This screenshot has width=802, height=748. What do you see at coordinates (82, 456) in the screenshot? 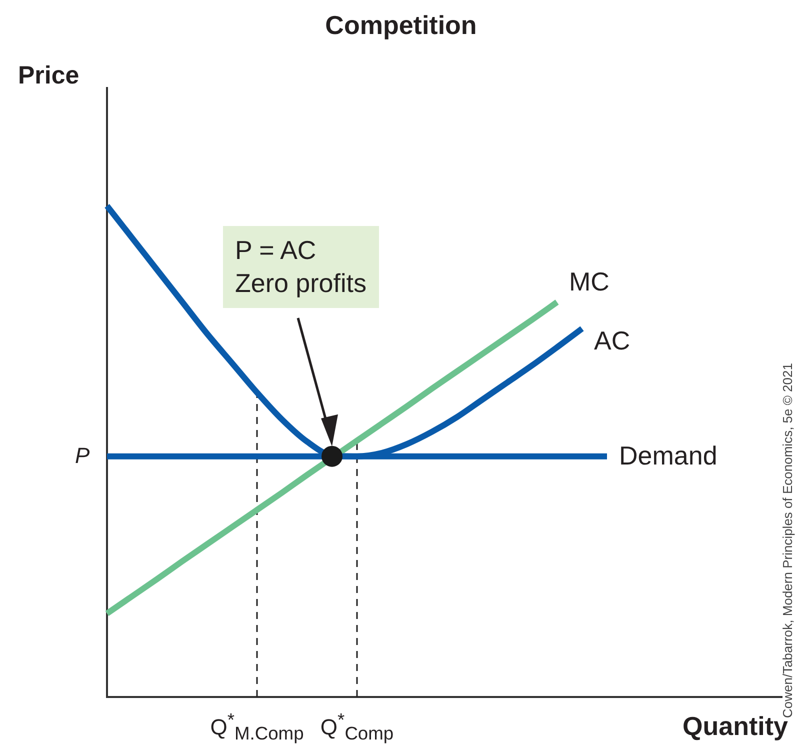
I see `text: P` at bounding box center [82, 456].